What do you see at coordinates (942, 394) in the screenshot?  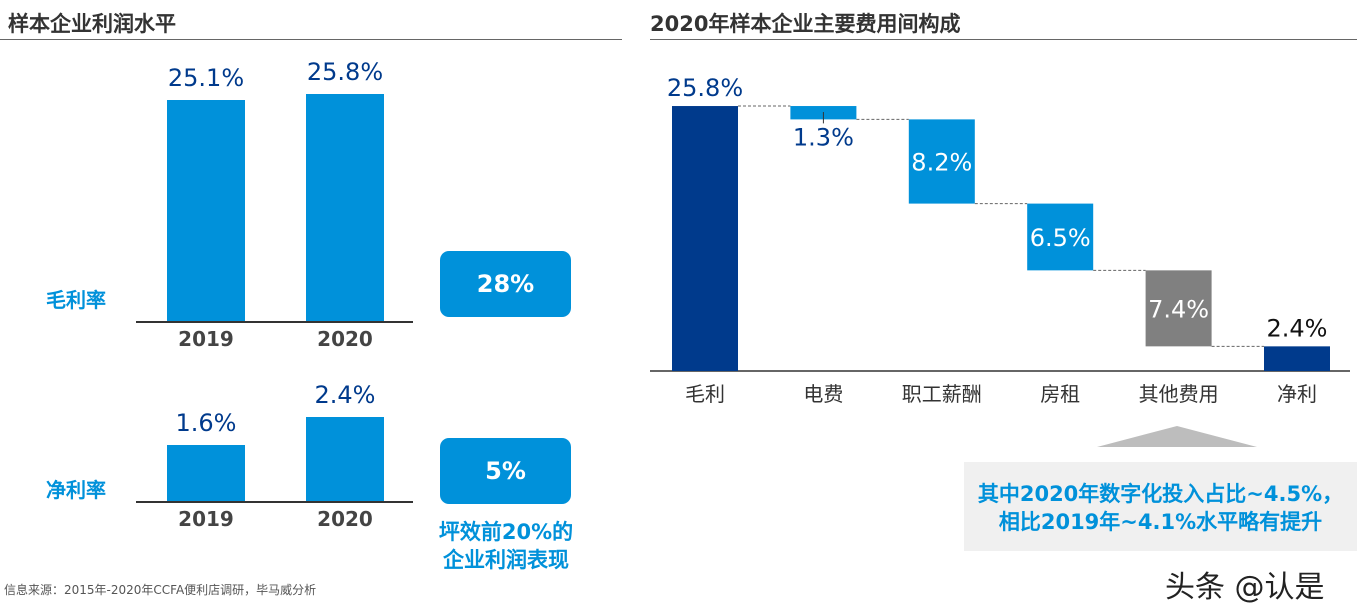 I see `category-label: 职工薪酬` at bounding box center [942, 394].